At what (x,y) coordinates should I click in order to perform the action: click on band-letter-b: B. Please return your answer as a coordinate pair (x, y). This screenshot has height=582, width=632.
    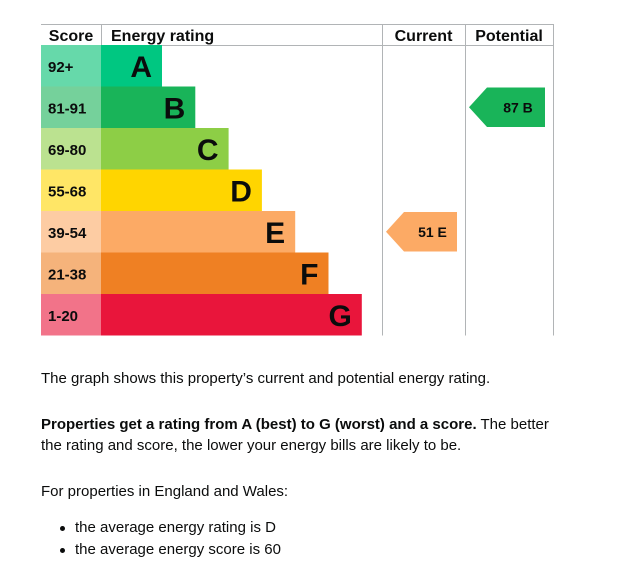
    Looking at the image, I should click on (175, 108).